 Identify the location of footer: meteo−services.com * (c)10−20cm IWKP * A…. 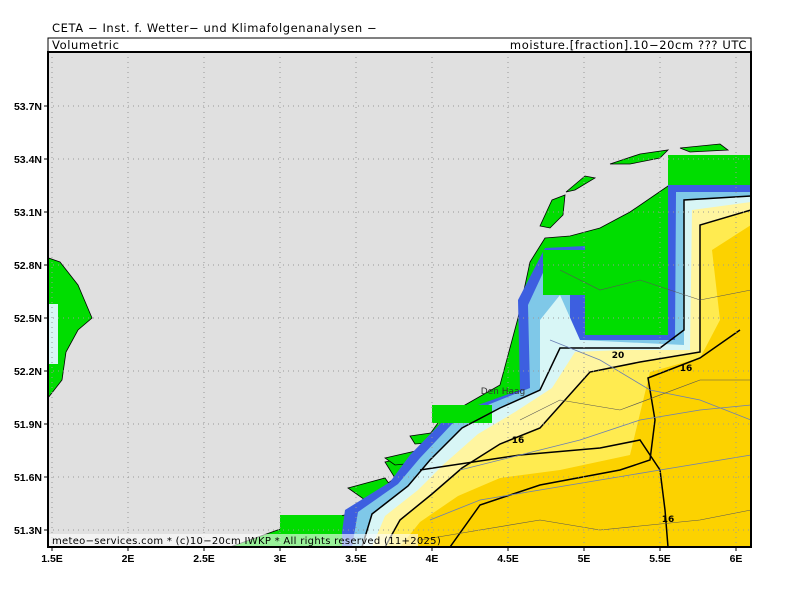
(246, 541).